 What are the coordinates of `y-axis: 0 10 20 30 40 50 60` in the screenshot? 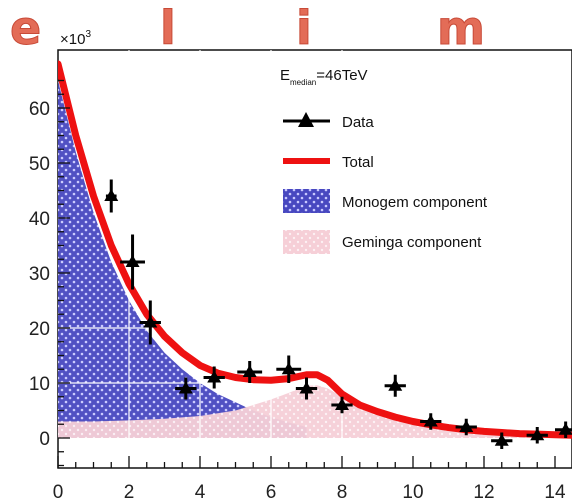 It's located at (49, 273).